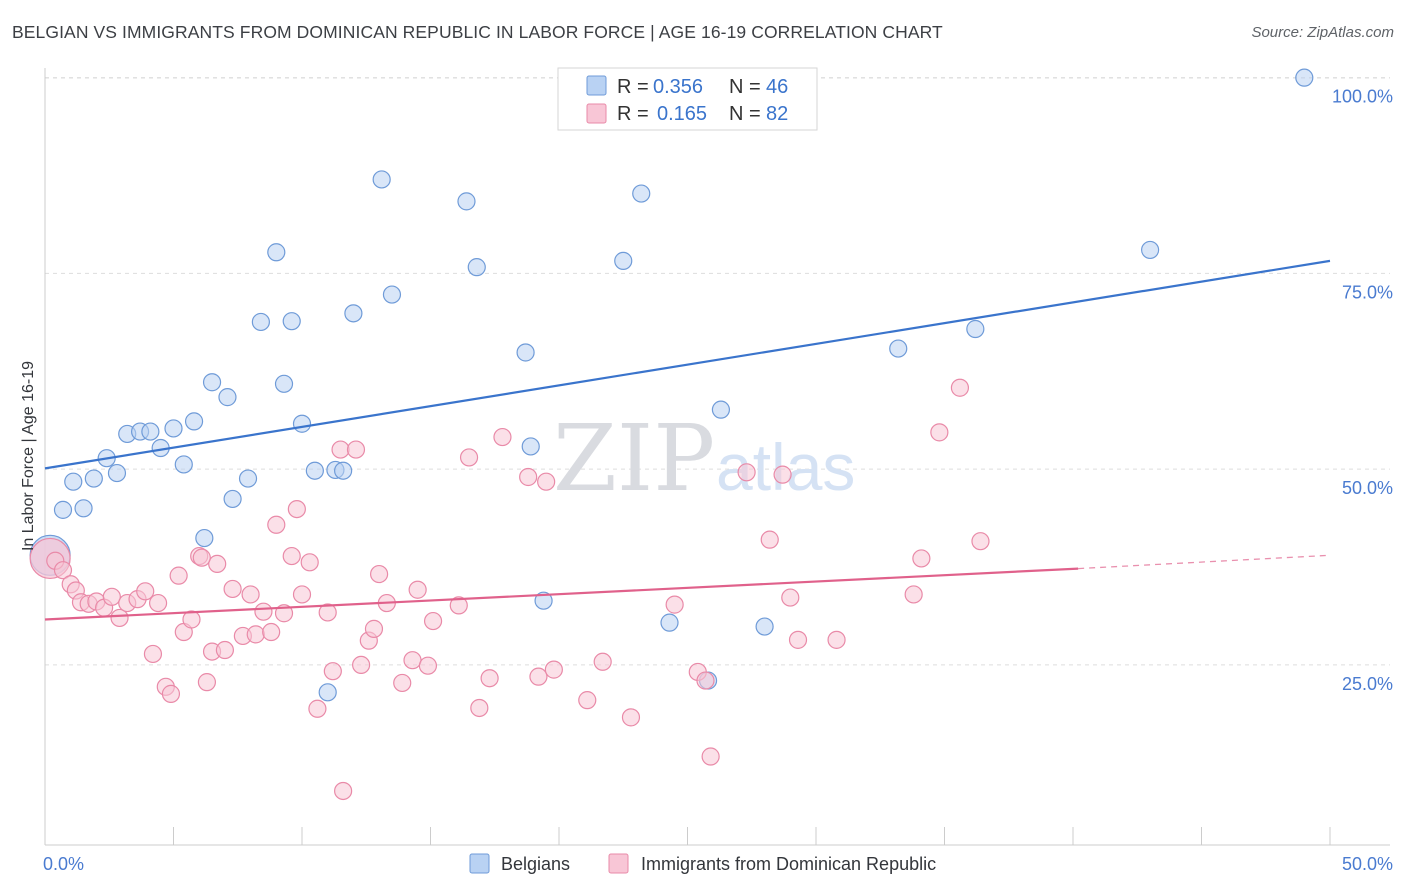 The image size is (1406, 892). What do you see at coordinates (618, 863) in the screenshot?
I see `legend-swatch-dominican` at bounding box center [618, 863].